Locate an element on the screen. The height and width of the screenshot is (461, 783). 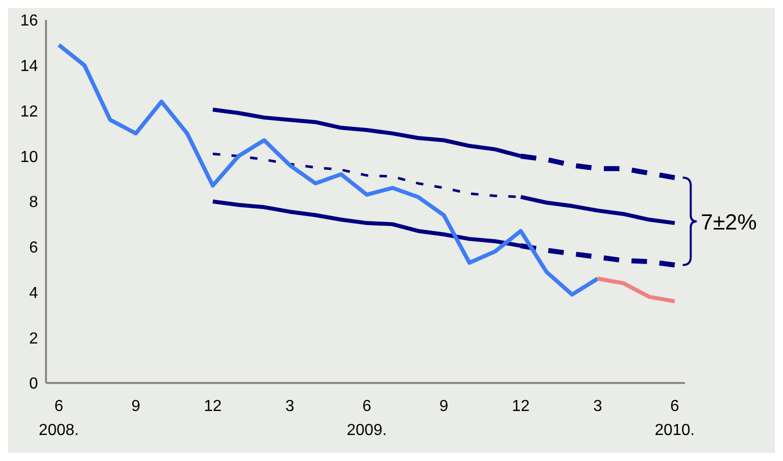
y-tick-label: 14 is located at coordinates (29, 67).